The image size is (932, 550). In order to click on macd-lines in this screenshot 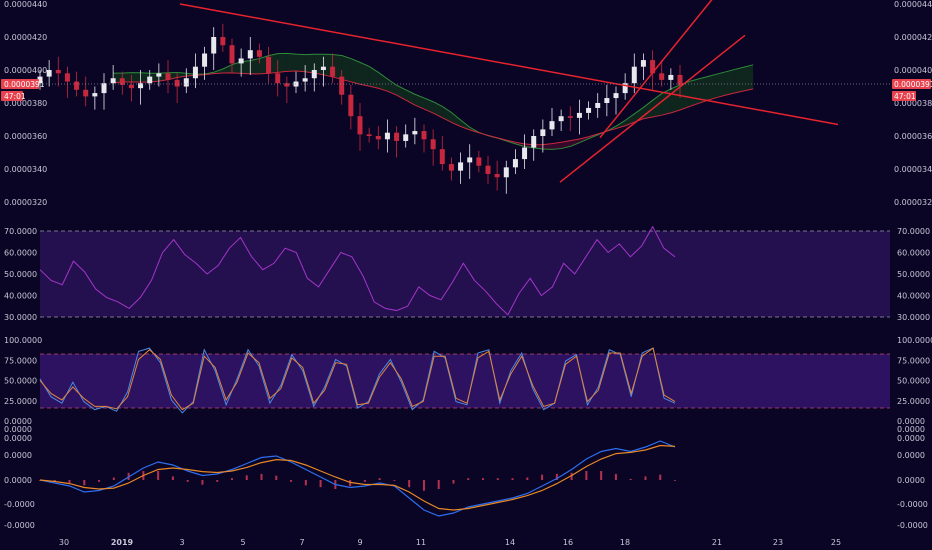, I will do `click(357, 478)`.